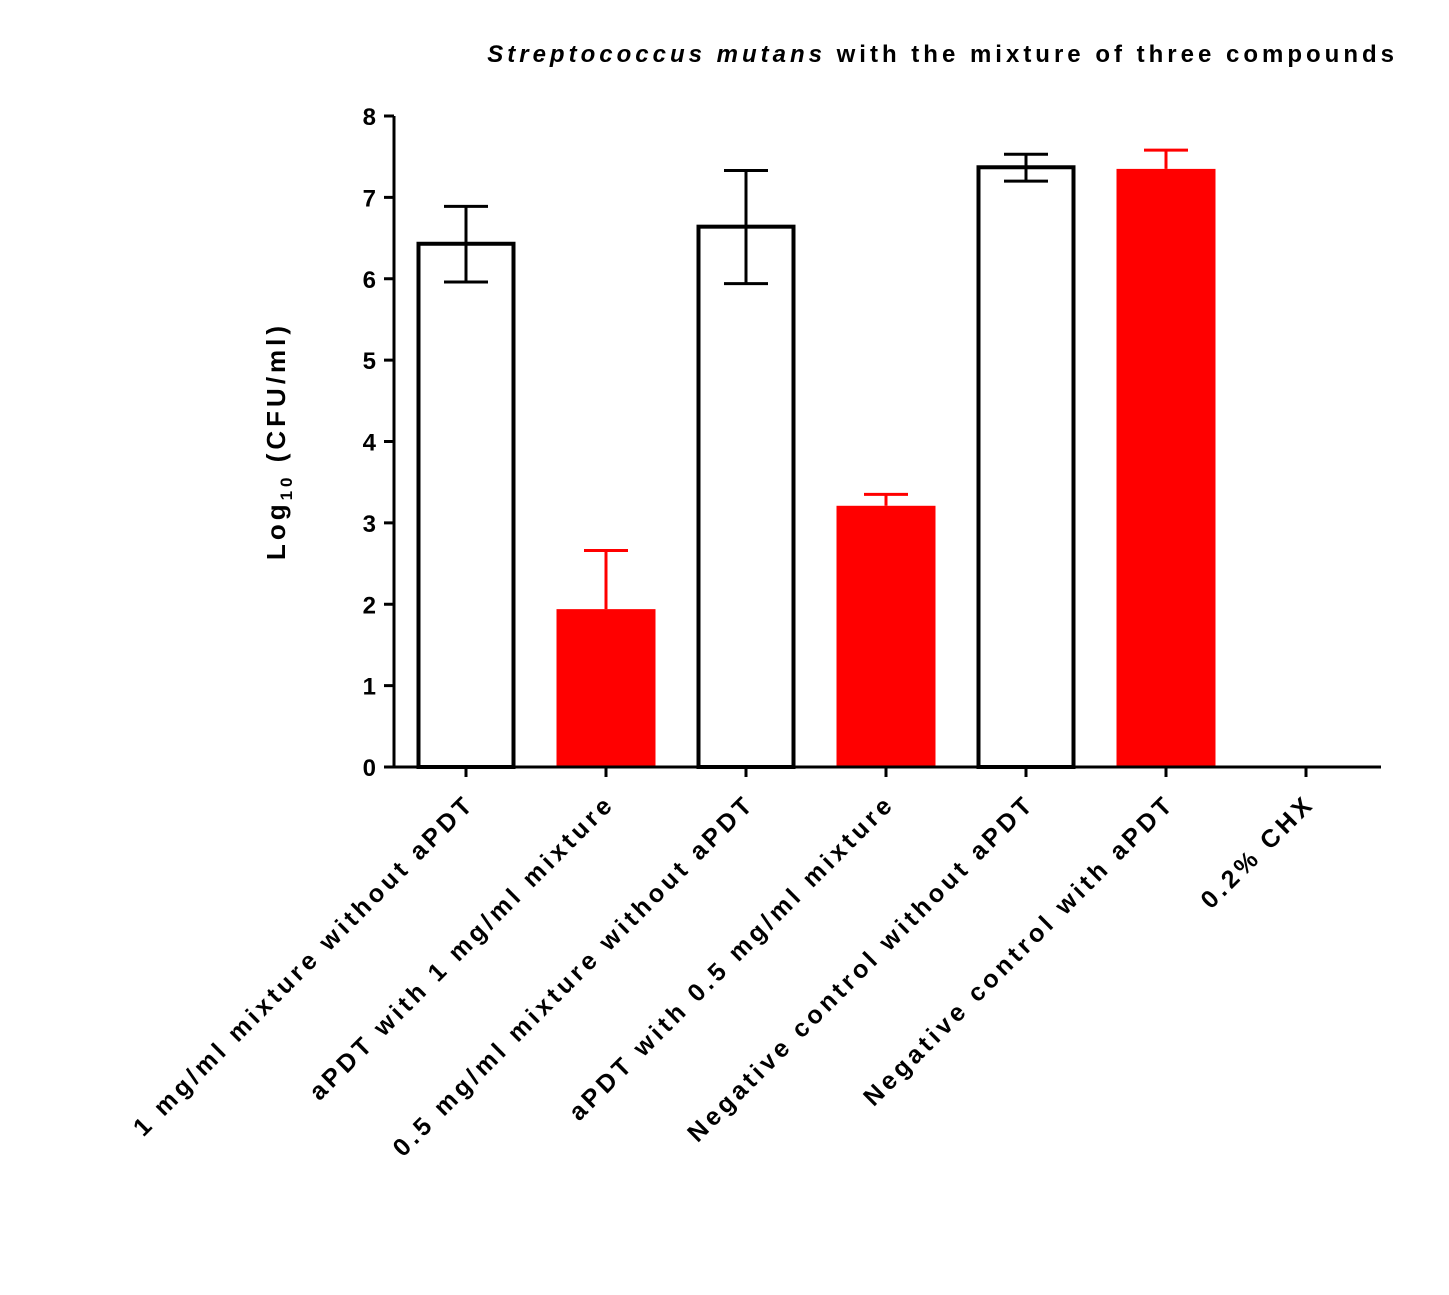 Image resolution: width=1449 pixels, height=1295 pixels. Describe the element at coordinates (369, 524) in the screenshot. I see `y-tick-label: 3` at that location.